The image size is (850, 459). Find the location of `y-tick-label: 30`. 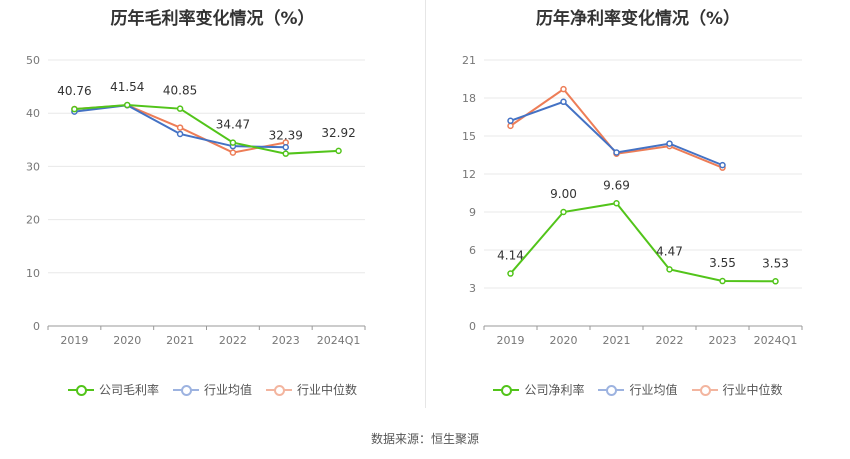

y-tick-label: 30 is located at coordinates (33, 166).